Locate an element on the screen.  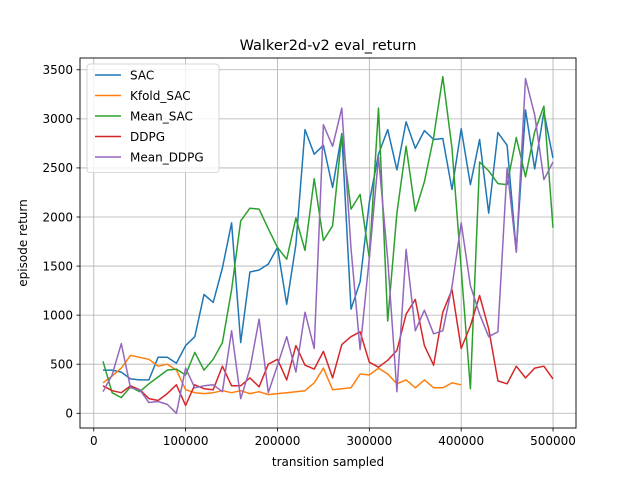
y-tick-label: 0 is located at coordinates (69, 414).